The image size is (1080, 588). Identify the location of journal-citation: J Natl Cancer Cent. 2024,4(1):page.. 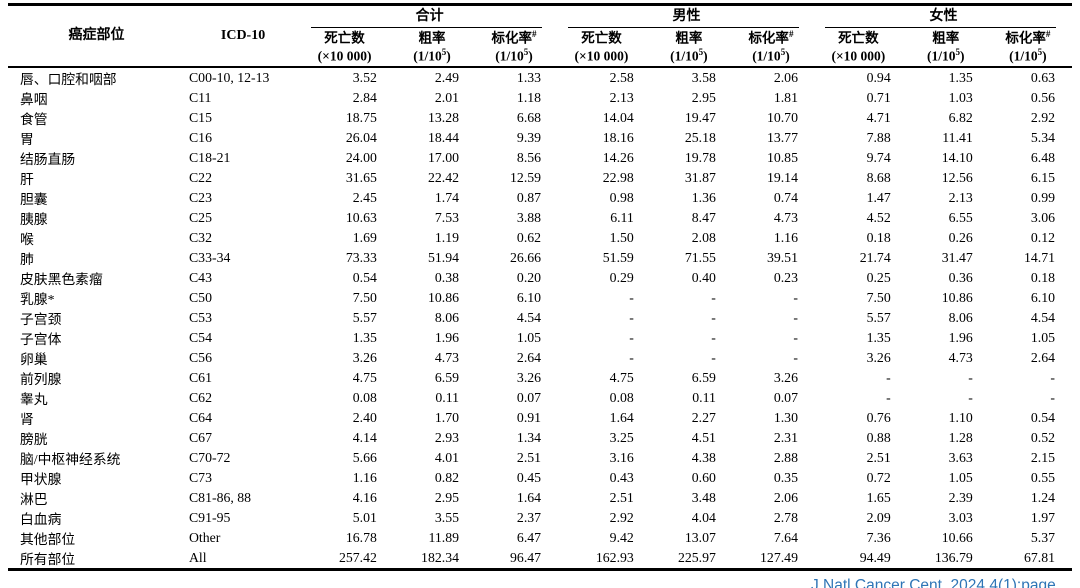
(935, 582).